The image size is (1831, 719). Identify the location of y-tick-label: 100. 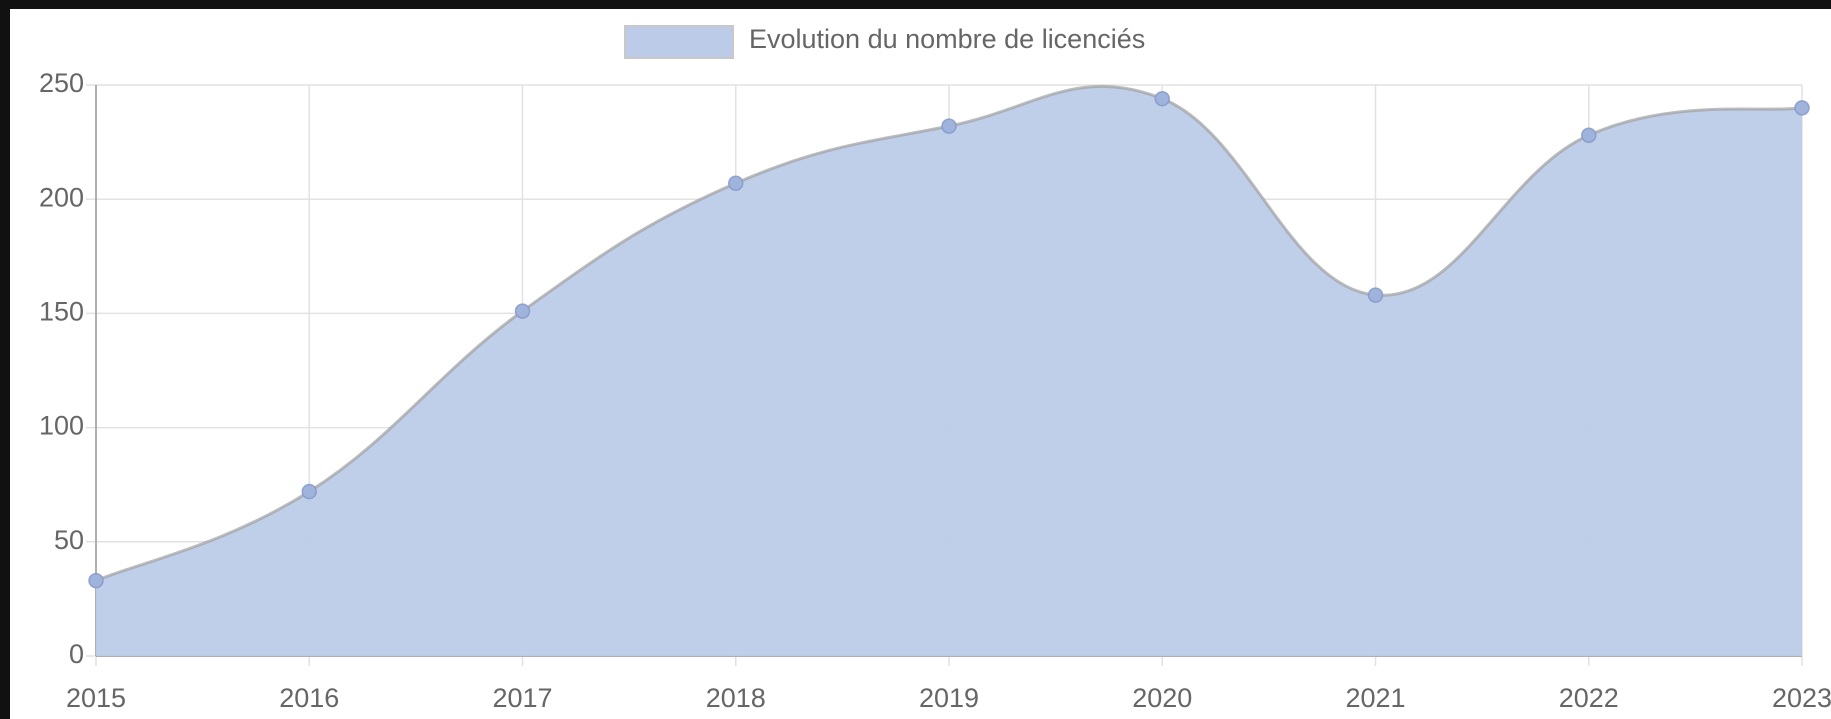
(61, 426).